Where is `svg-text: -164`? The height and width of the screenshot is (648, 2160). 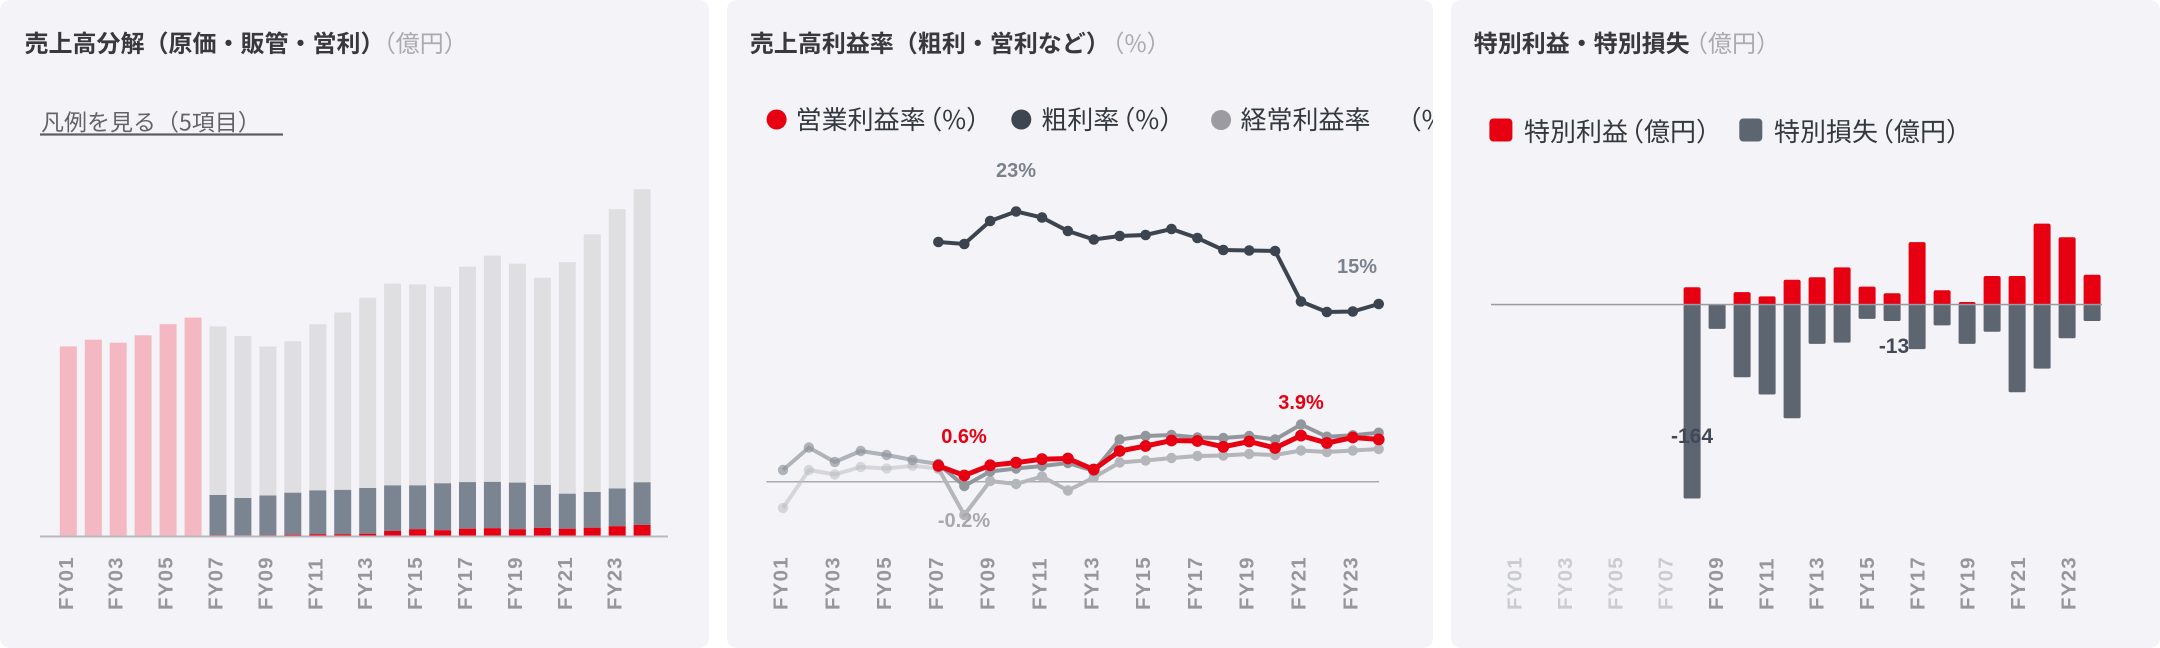 svg-text: -164 is located at coordinates (1692, 436).